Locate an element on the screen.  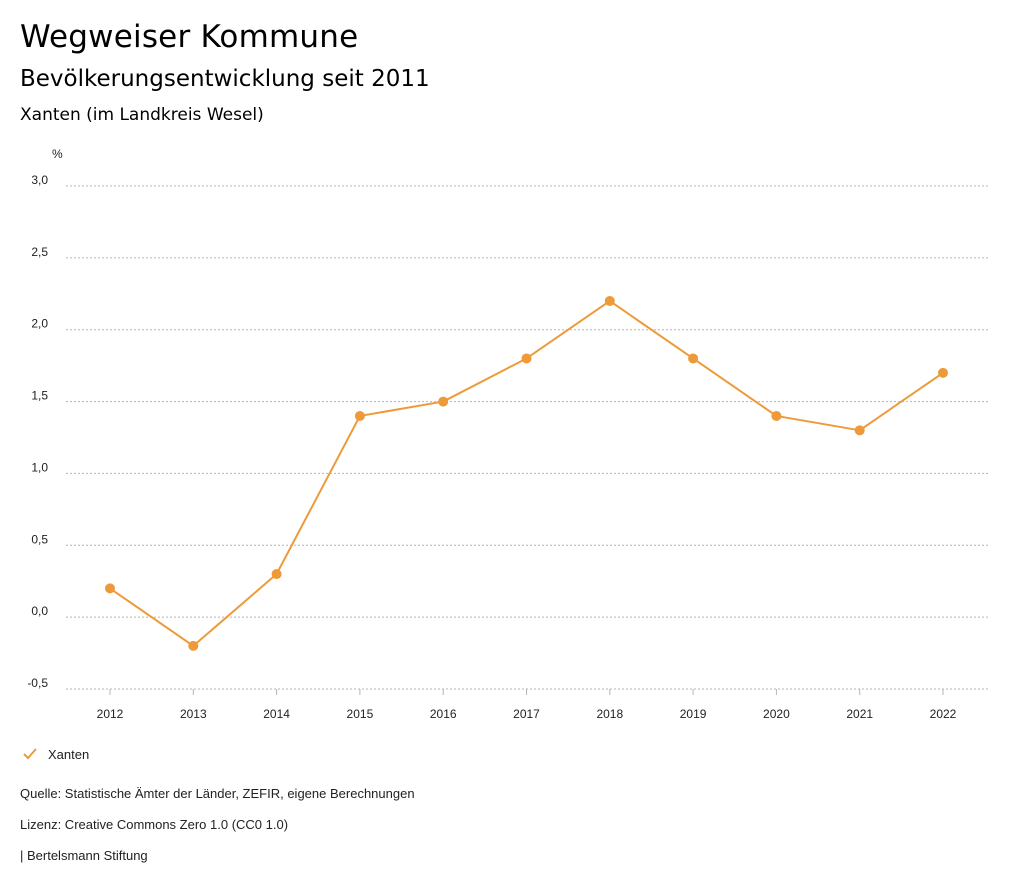
x-tick-label: 2015 is located at coordinates (360, 714).